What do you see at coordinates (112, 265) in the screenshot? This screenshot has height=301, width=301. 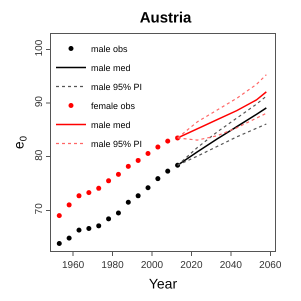 I see `x-tick-label: 1980` at bounding box center [112, 265].